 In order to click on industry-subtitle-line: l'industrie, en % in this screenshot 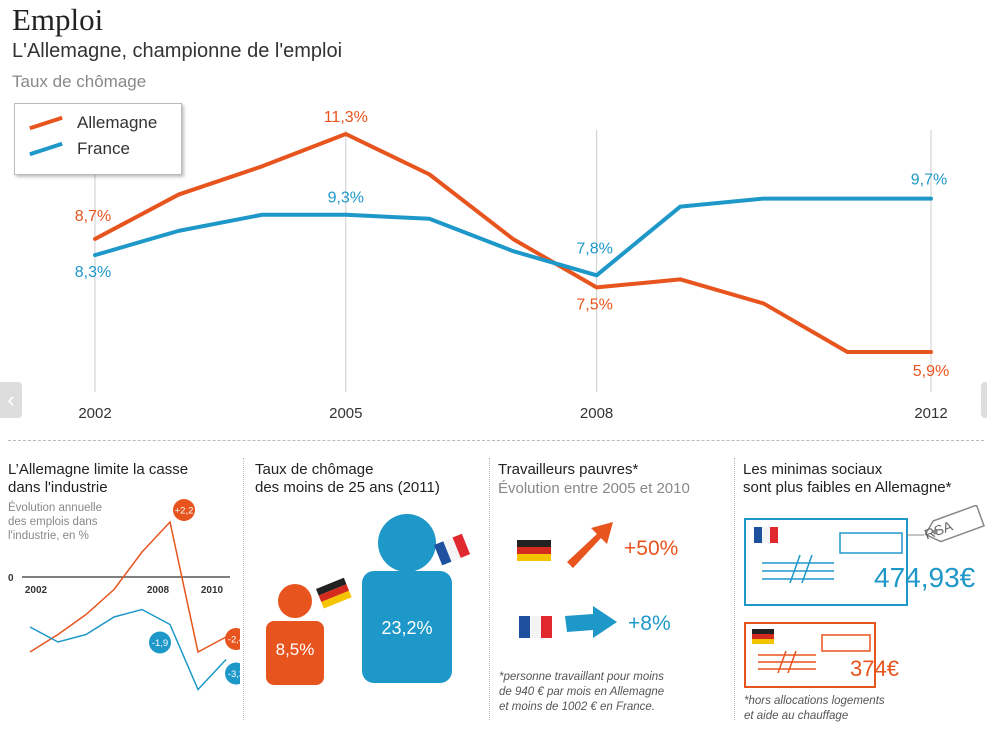, I will do `click(48, 536)`.